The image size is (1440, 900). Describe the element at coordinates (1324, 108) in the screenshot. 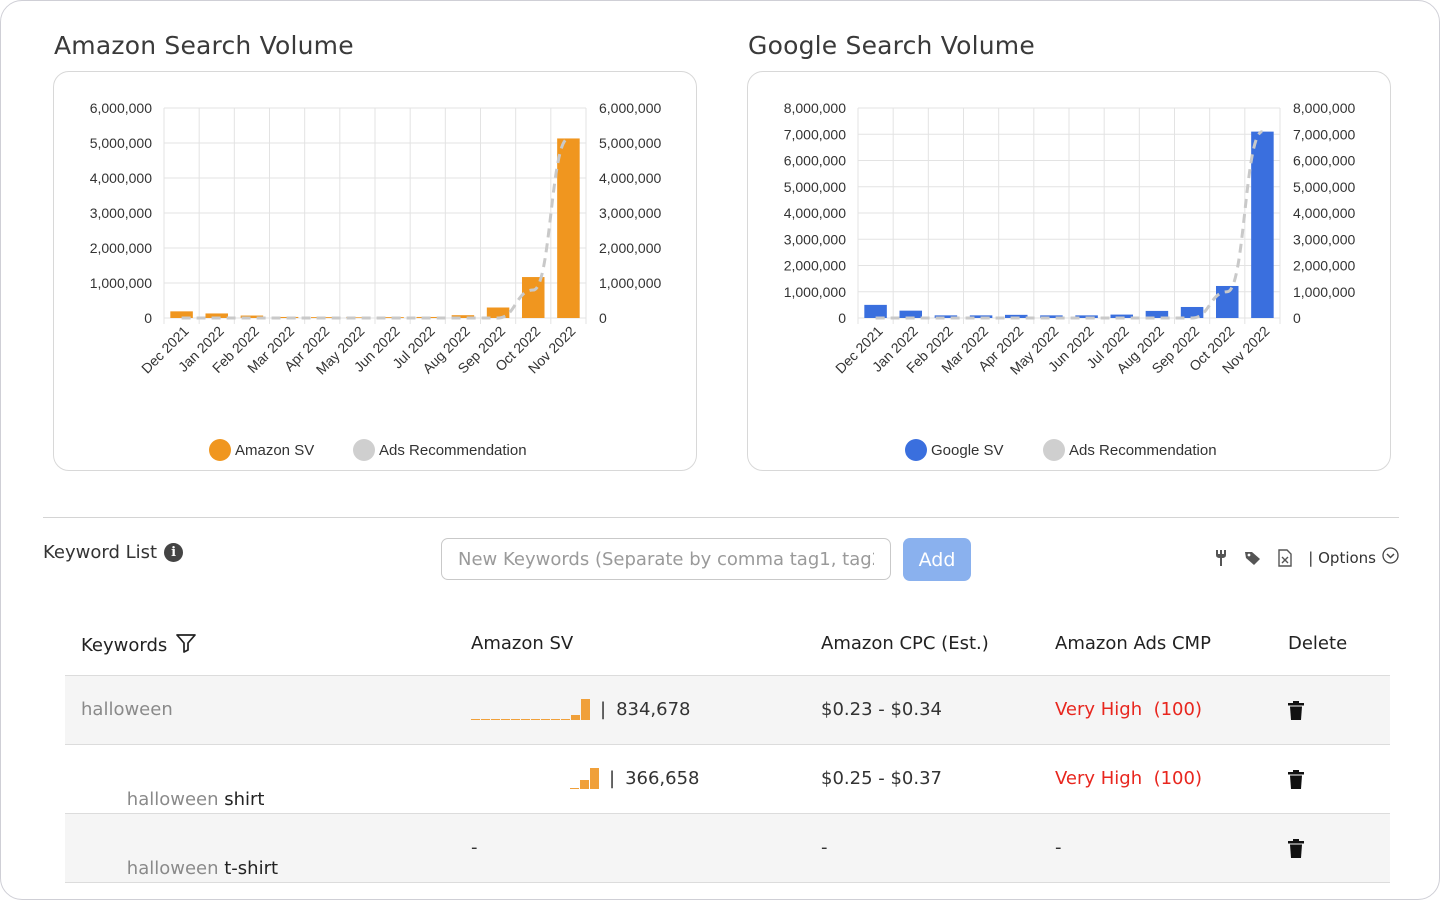

I see `y-right-tick-label: 8,000,000` at that location.